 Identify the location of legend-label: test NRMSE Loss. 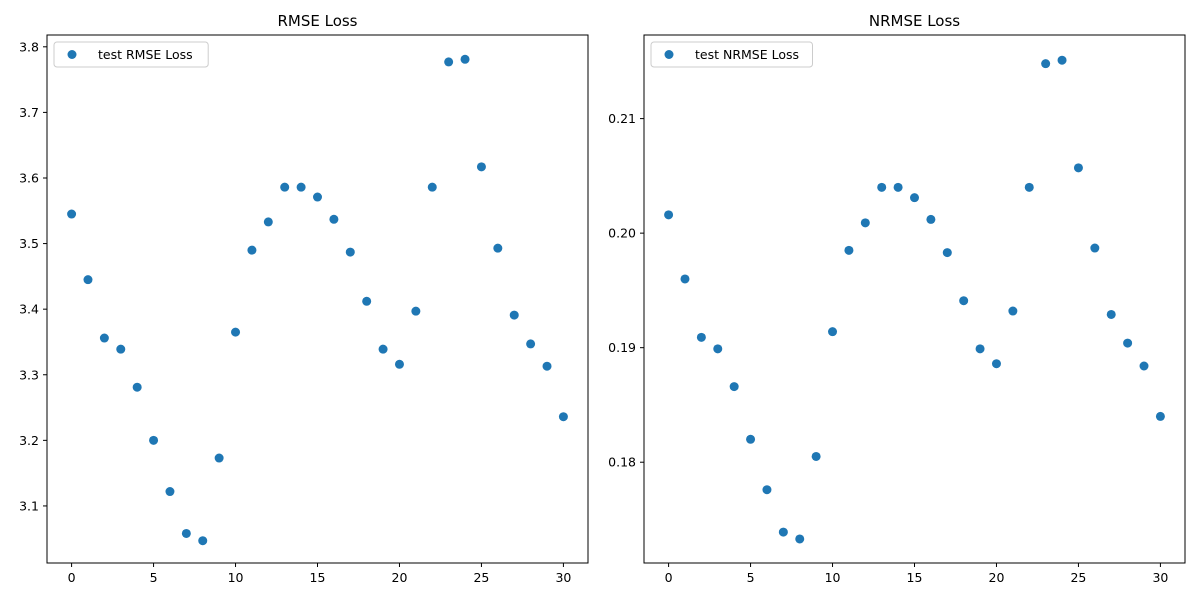
(747, 54).